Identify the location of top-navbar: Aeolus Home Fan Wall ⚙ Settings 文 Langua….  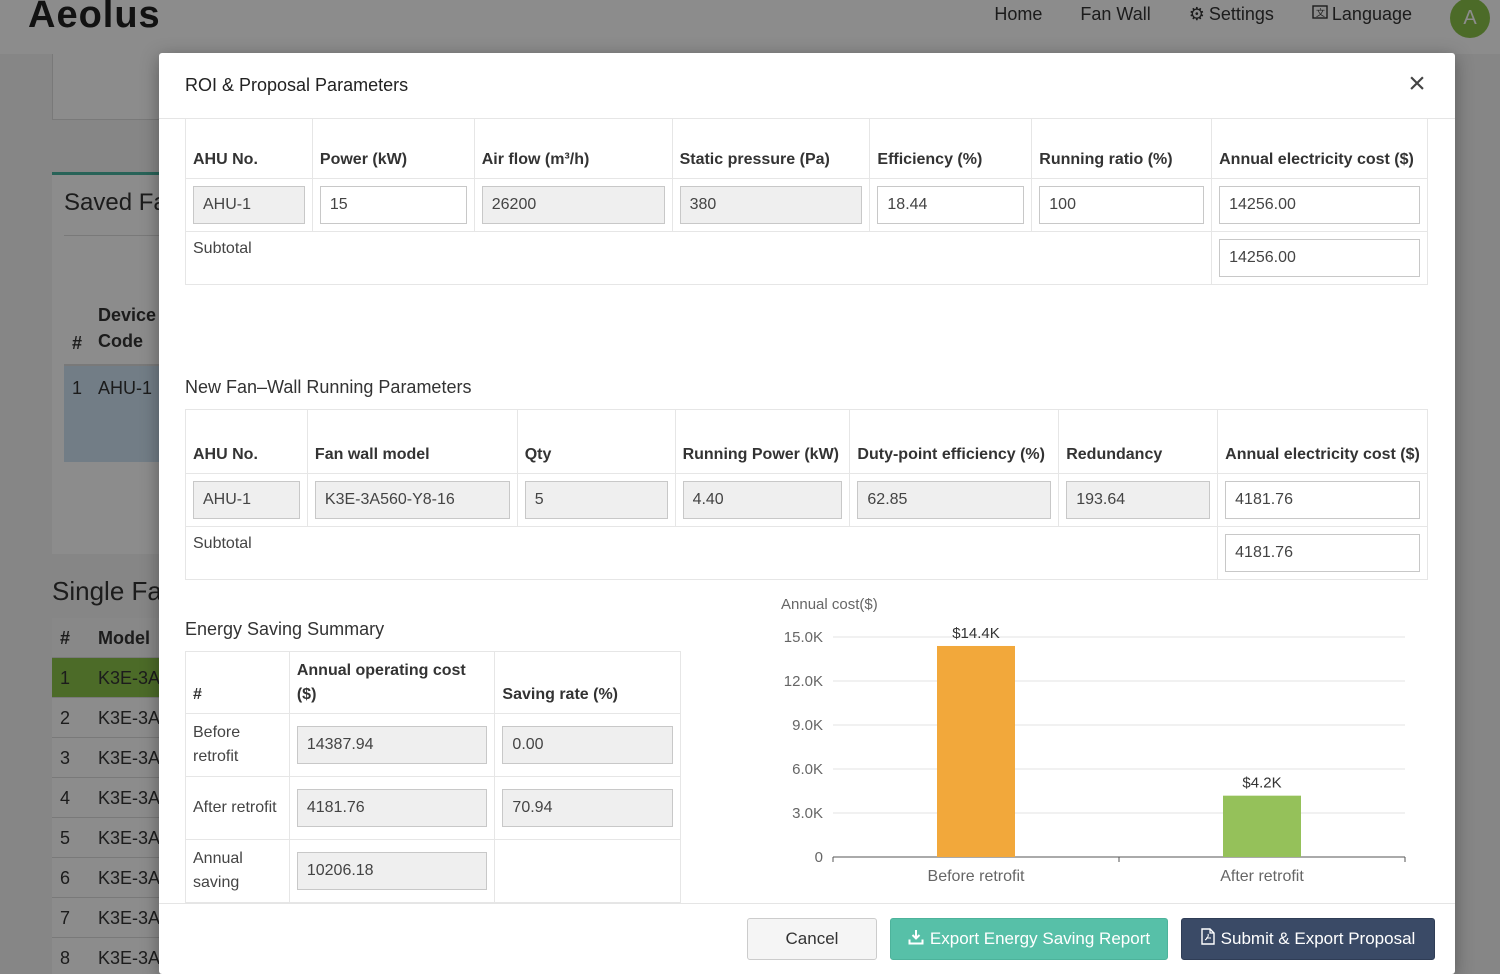
(750, 27).